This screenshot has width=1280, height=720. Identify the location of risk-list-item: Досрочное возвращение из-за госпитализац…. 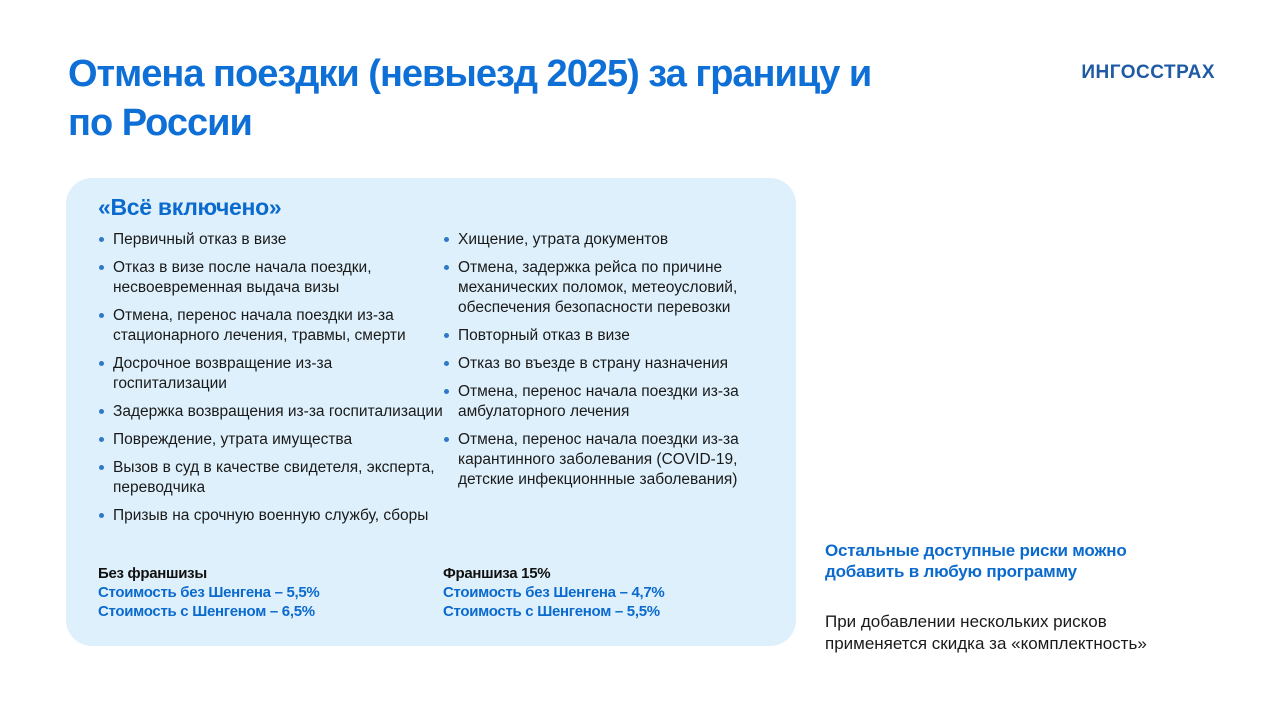
(270, 374).